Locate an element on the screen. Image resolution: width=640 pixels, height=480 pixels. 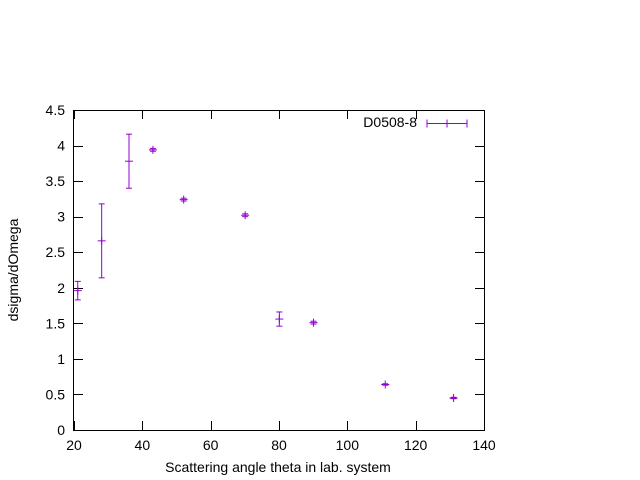
x-tick-label: 60 is located at coordinates (211, 445).